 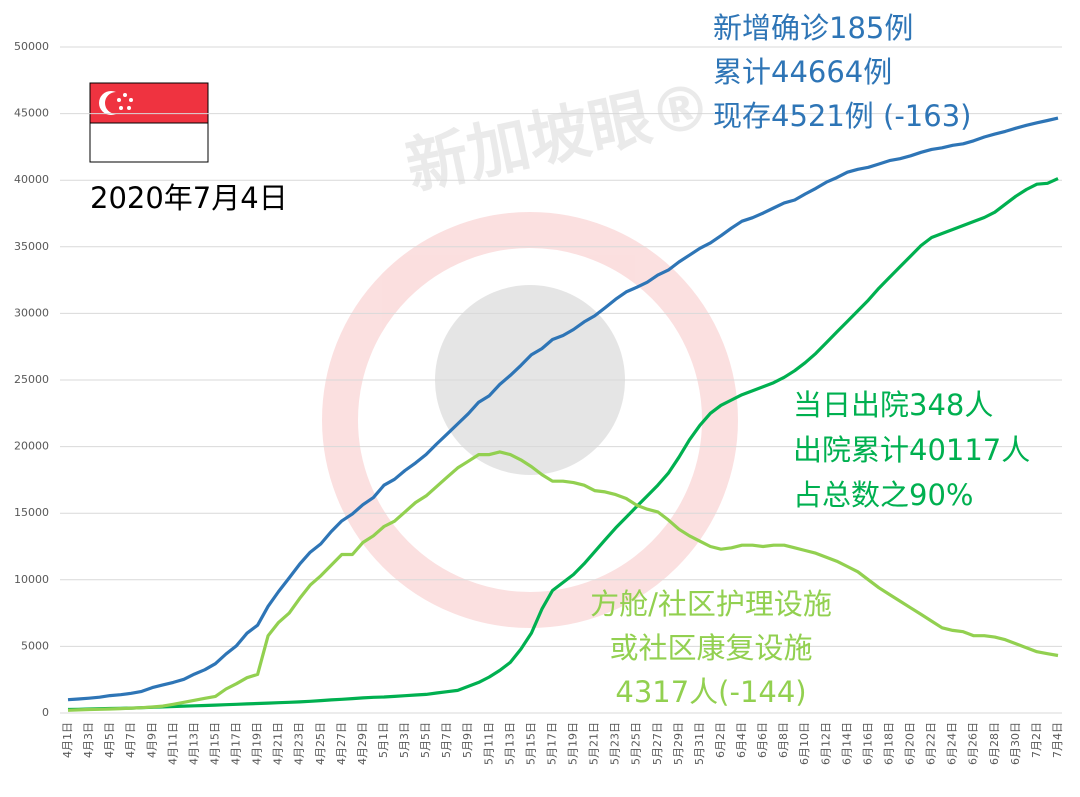 I want to click on y-tick-label: 35000, so click(x=31, y=246).